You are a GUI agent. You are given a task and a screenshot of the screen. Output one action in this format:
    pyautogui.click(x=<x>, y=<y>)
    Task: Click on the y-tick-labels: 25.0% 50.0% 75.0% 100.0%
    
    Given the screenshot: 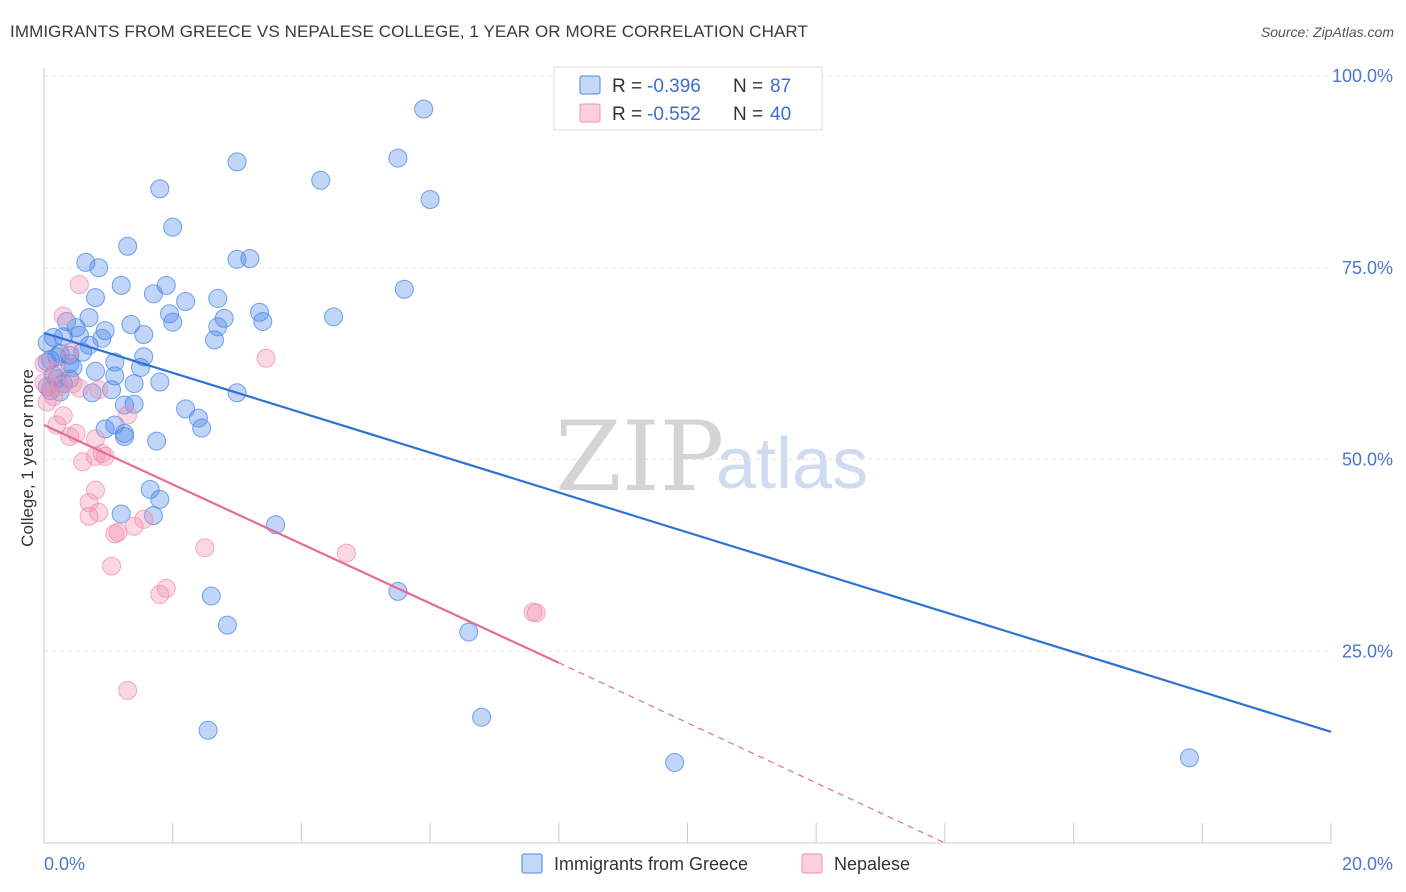 What is the action you would take?
    pyautogui.click(x=1362, y=363)
    